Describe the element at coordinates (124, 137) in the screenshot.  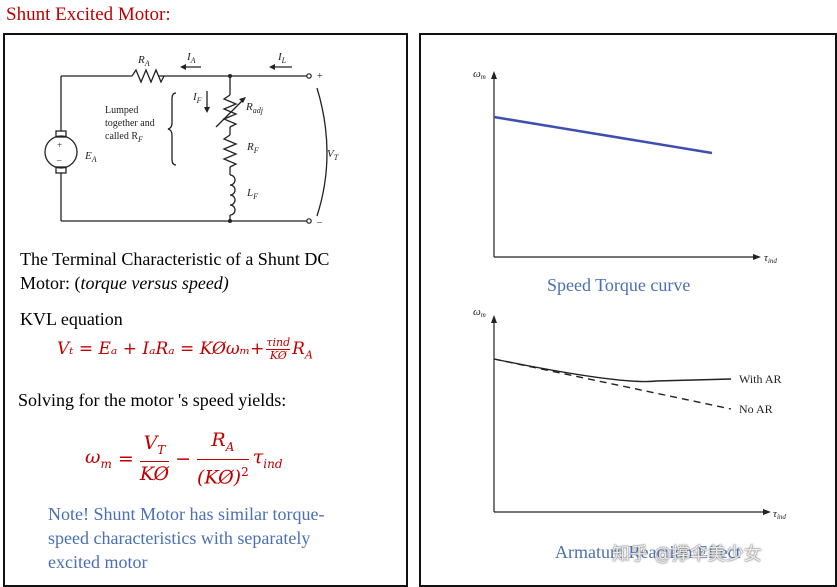
I see `lumped-line3: called RF` at that location.